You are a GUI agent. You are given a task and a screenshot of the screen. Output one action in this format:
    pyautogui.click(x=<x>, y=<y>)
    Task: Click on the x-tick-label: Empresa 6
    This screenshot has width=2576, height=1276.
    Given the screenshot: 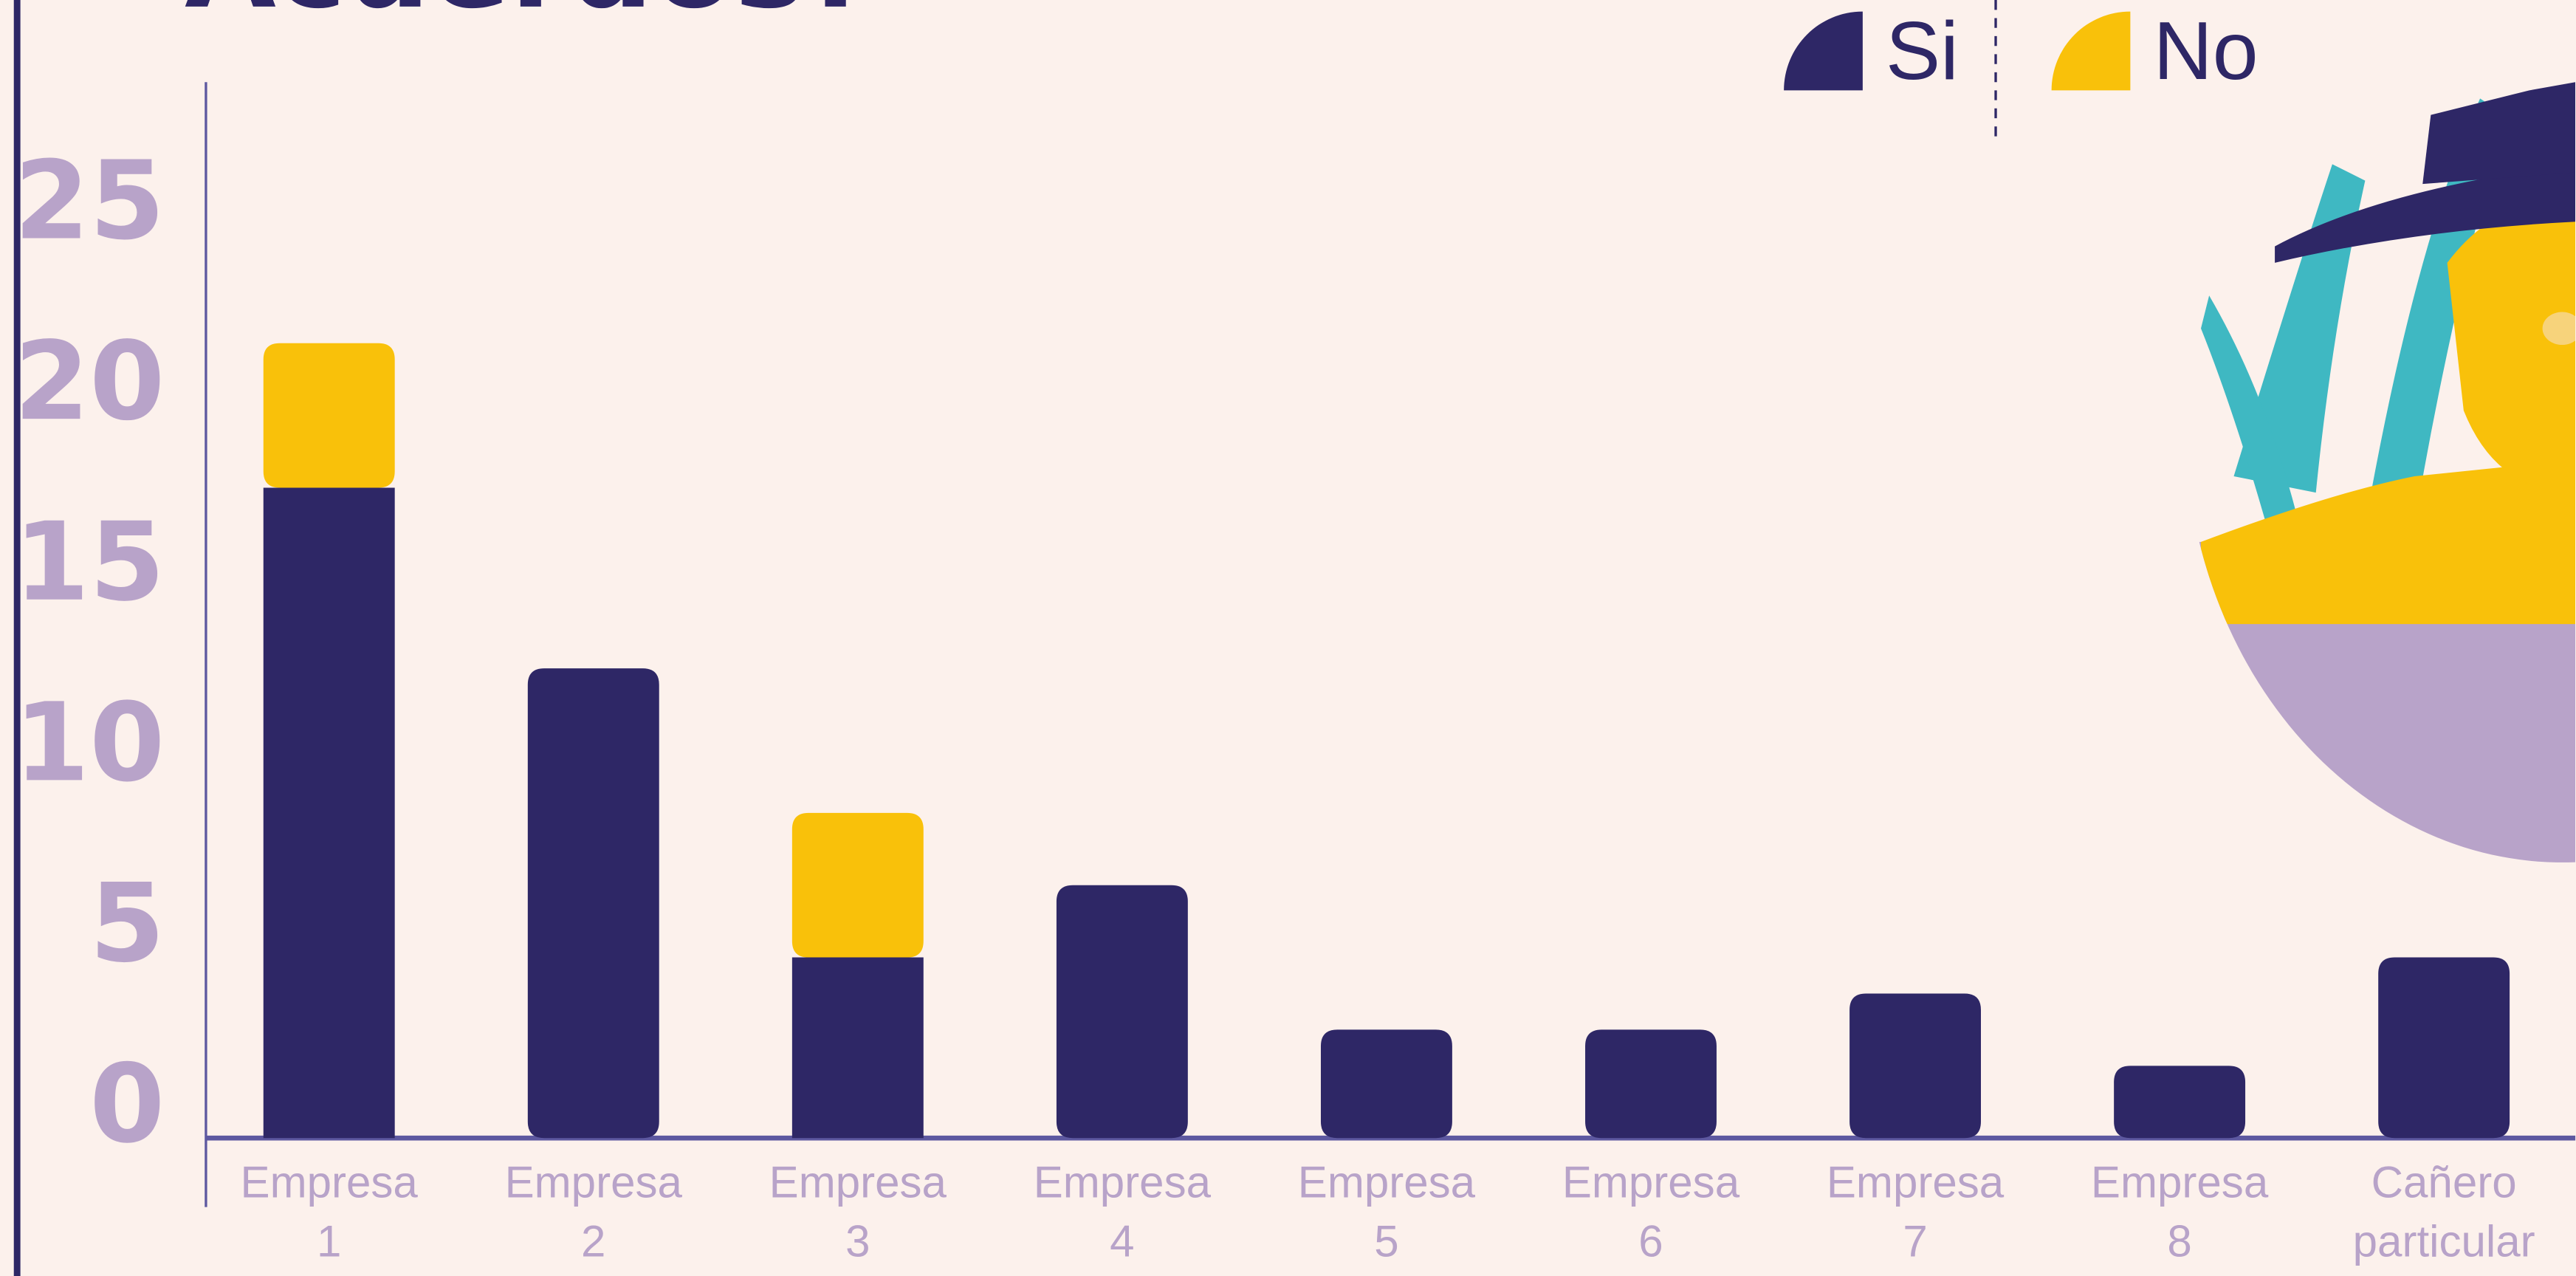 What is the action you would take?
    pyautogui.click(x=1651, y=1211)
    